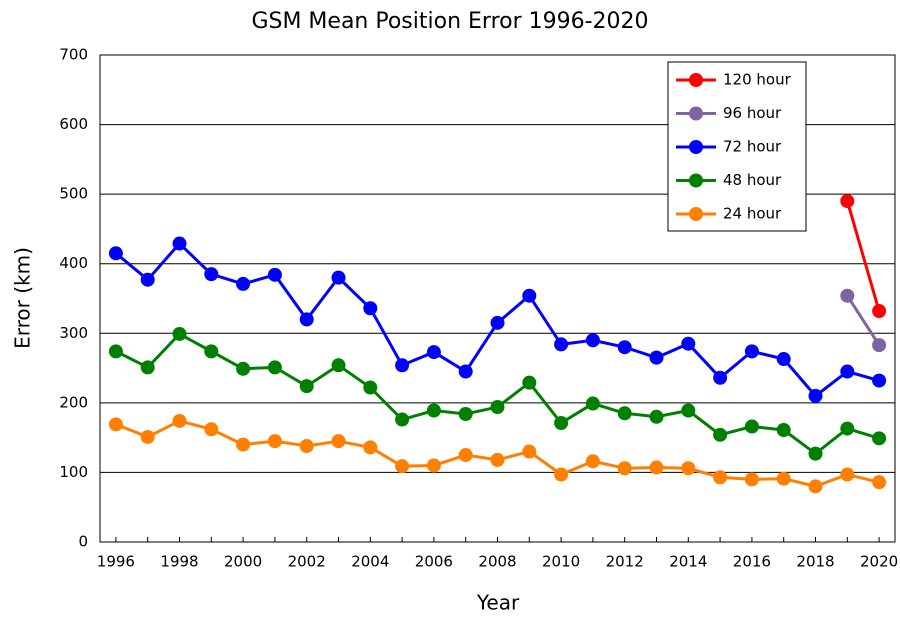  I want to click on x-tick-label: 2016, so click(752, 562).